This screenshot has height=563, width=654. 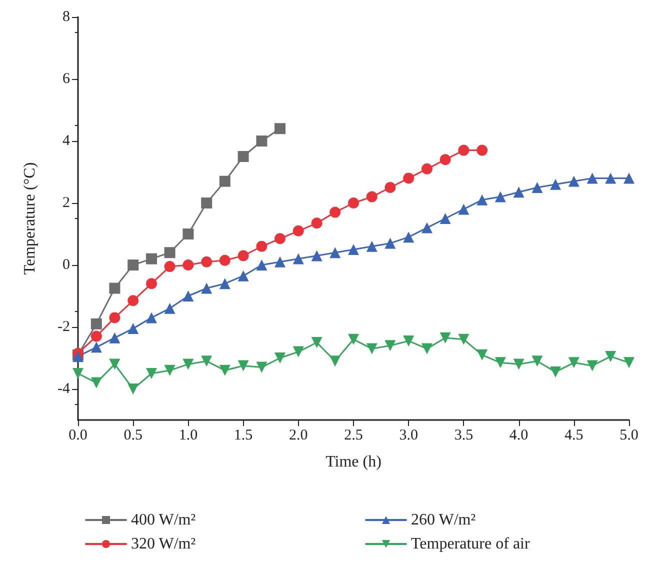 What do you see at coordinates (66, 141) in the screenshot?
I see `y-tick-label: 4` at bounding box center [66, 141].